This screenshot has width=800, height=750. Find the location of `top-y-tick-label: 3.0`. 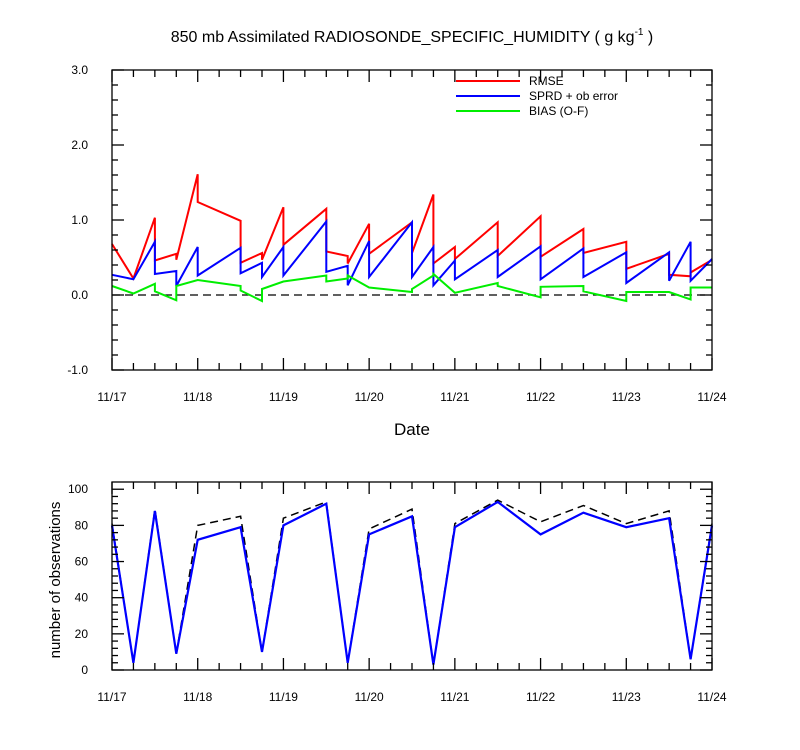

top-y-tick-label: 3.0 is located at coordinates (79, 70).